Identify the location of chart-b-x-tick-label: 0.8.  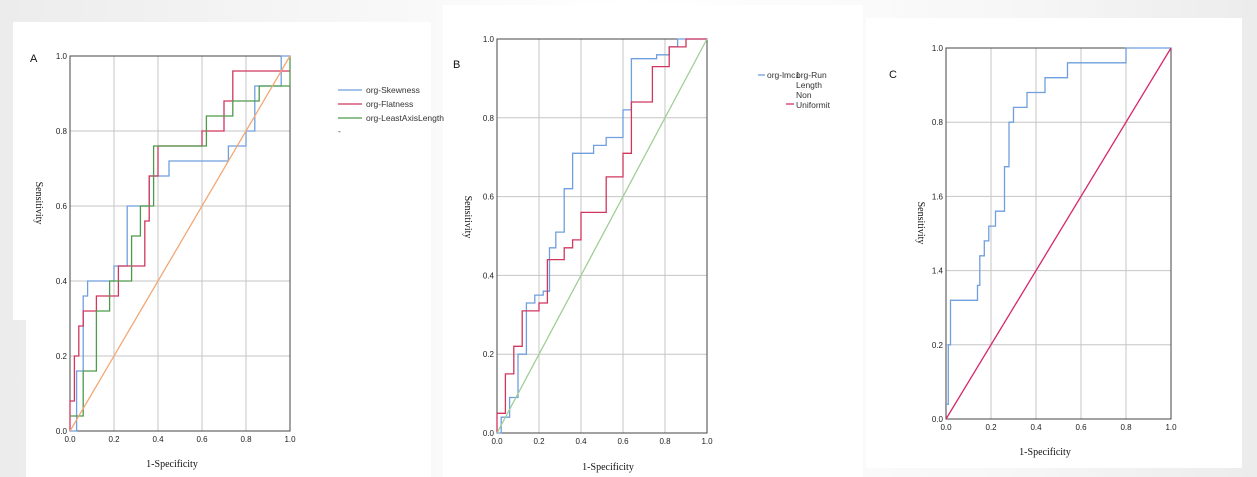
(665, 441).